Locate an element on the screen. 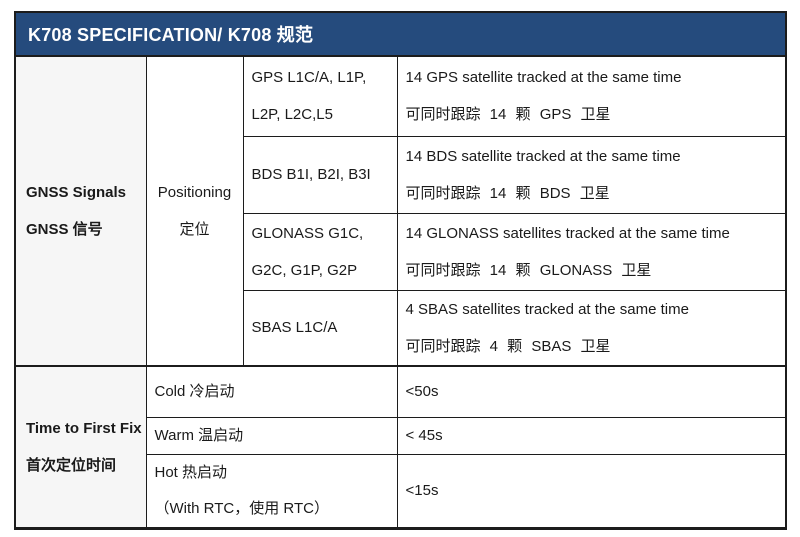  ttff-category-cn: 首次定位时间 is located at coordinates (71, 465).